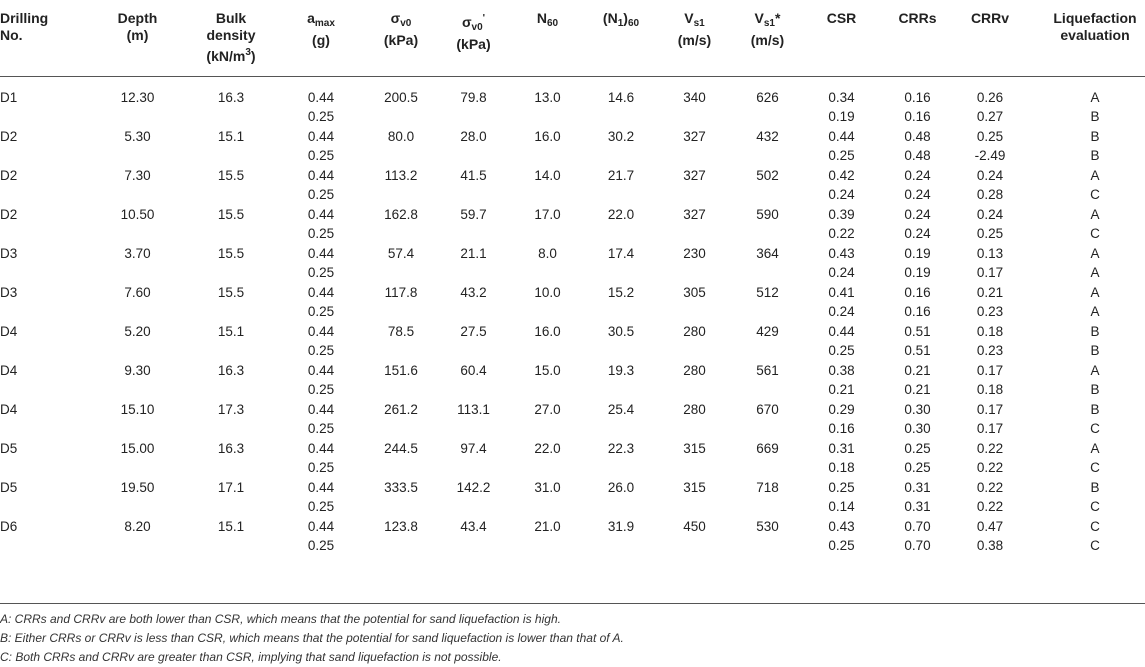 Image resolution: width=1145 pixels, height=667 pixels. Describe the element at coordinates (9, 331) in the screenshot. I see `cell-id: D4` at that location.